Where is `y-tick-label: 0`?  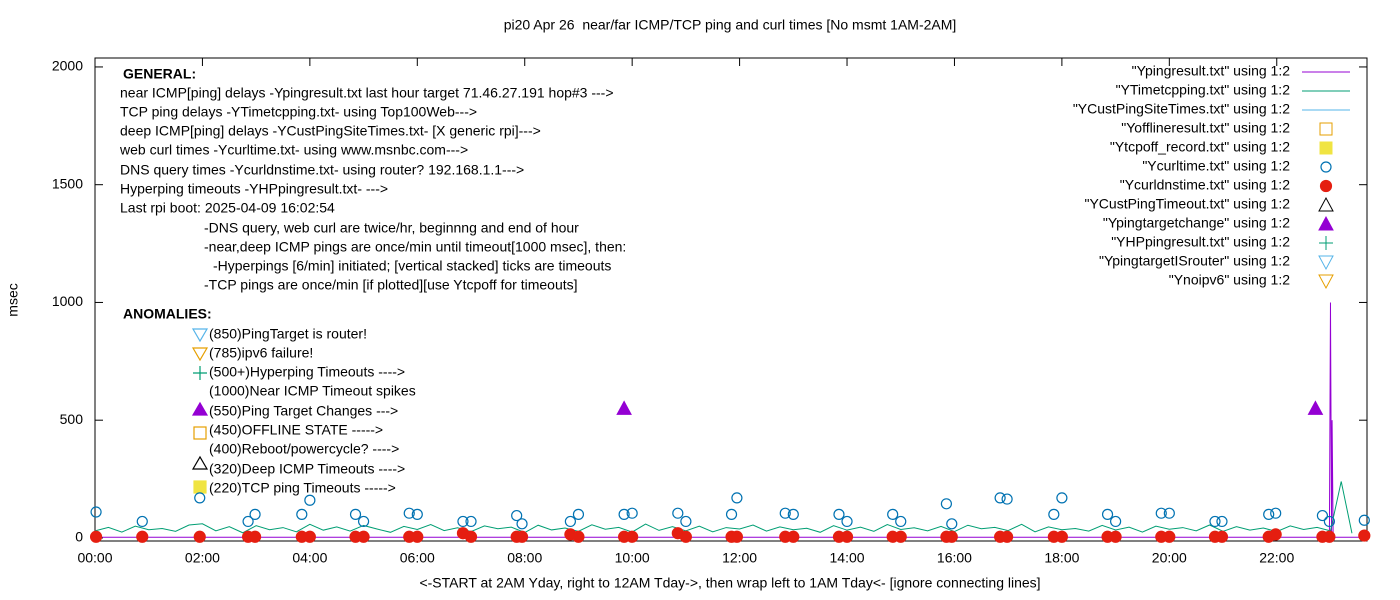
y-tick-label: 0 is located at coordinates (79, 537).